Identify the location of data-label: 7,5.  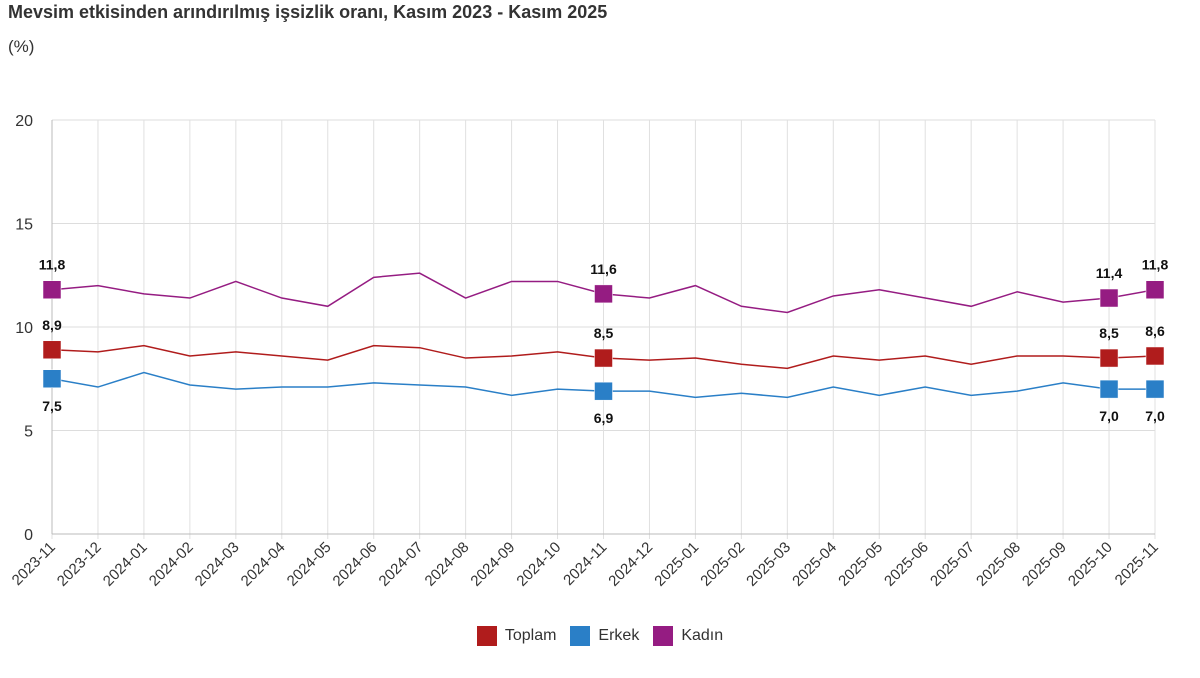
(52, 406).